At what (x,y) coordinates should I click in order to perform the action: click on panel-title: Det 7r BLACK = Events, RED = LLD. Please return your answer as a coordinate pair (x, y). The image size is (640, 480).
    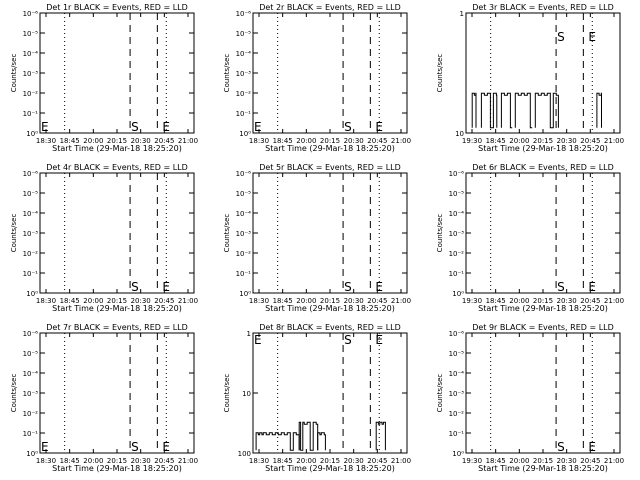
    Looking at the image, I should click on (117, 327).